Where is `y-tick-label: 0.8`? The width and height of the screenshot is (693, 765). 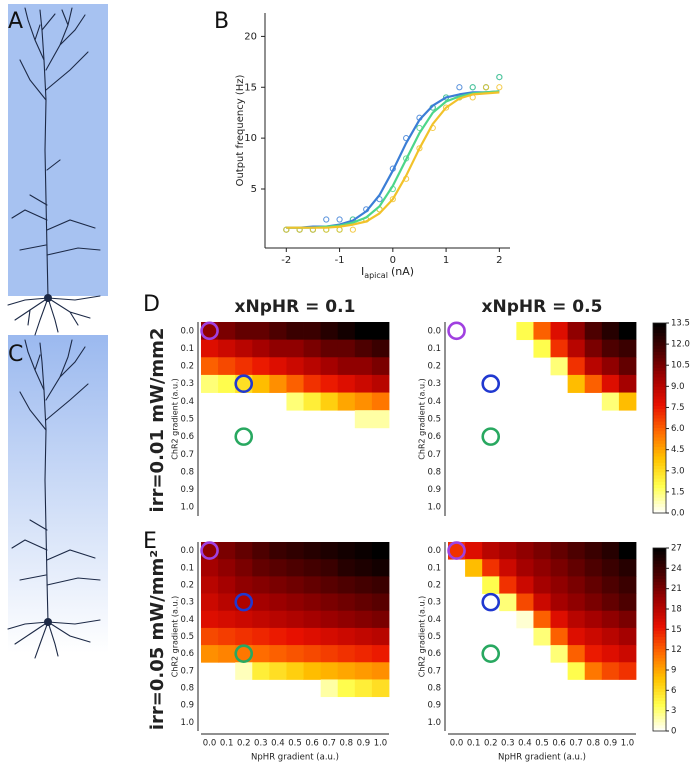
y-tick-label: 0.8 is located at coordinates (187, 689).